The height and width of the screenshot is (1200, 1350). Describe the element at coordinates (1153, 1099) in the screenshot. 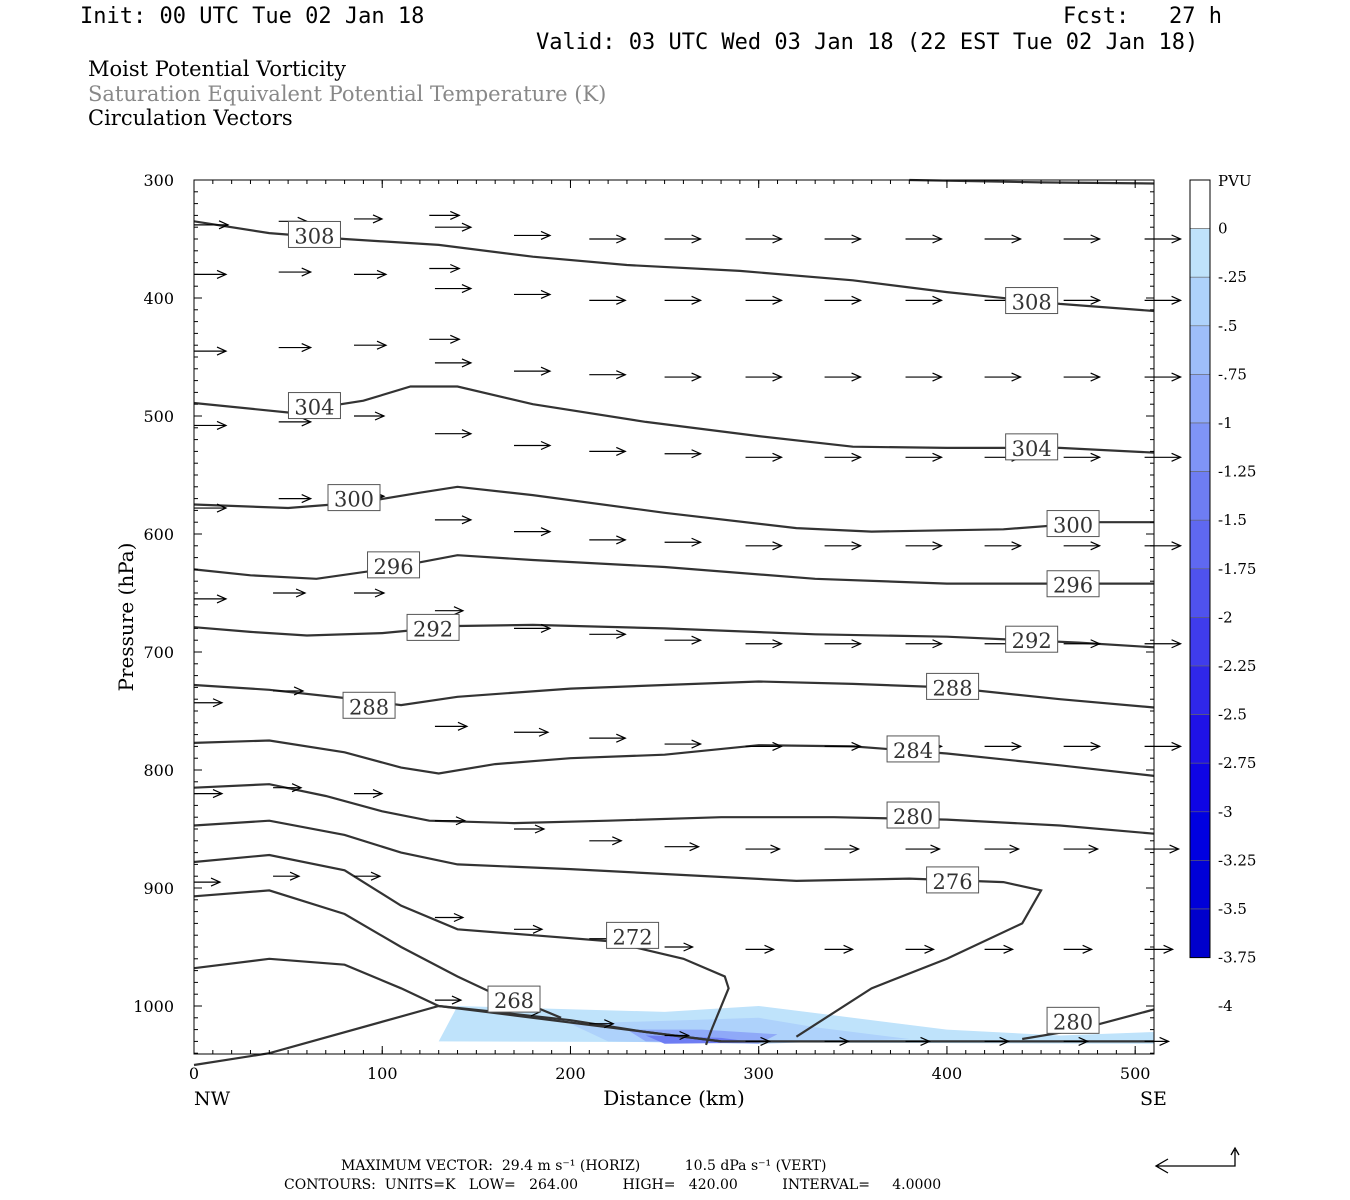

I see `x-end-label-se: SE` at that location.